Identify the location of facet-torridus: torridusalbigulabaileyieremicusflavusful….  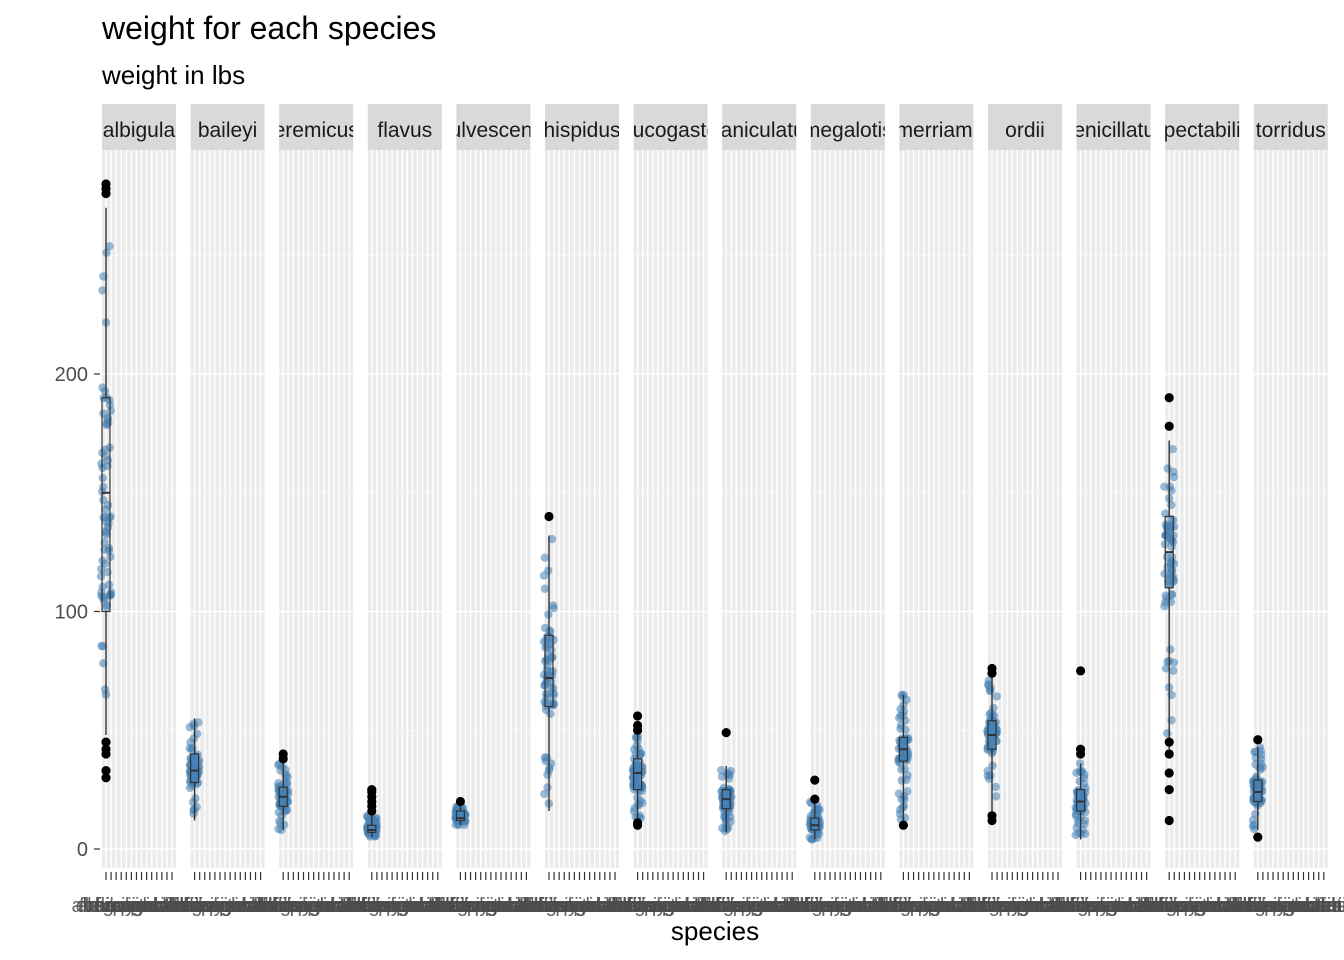
(1283, 510).